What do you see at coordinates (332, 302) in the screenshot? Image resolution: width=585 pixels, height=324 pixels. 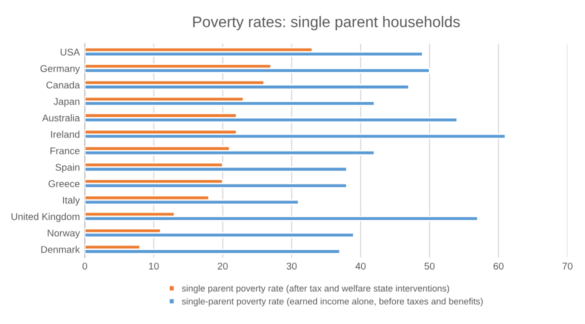 I see `legend-label: single-parent poverty rate (earned income alone, before taxes and benefits)` at bounding box center [332, 302].